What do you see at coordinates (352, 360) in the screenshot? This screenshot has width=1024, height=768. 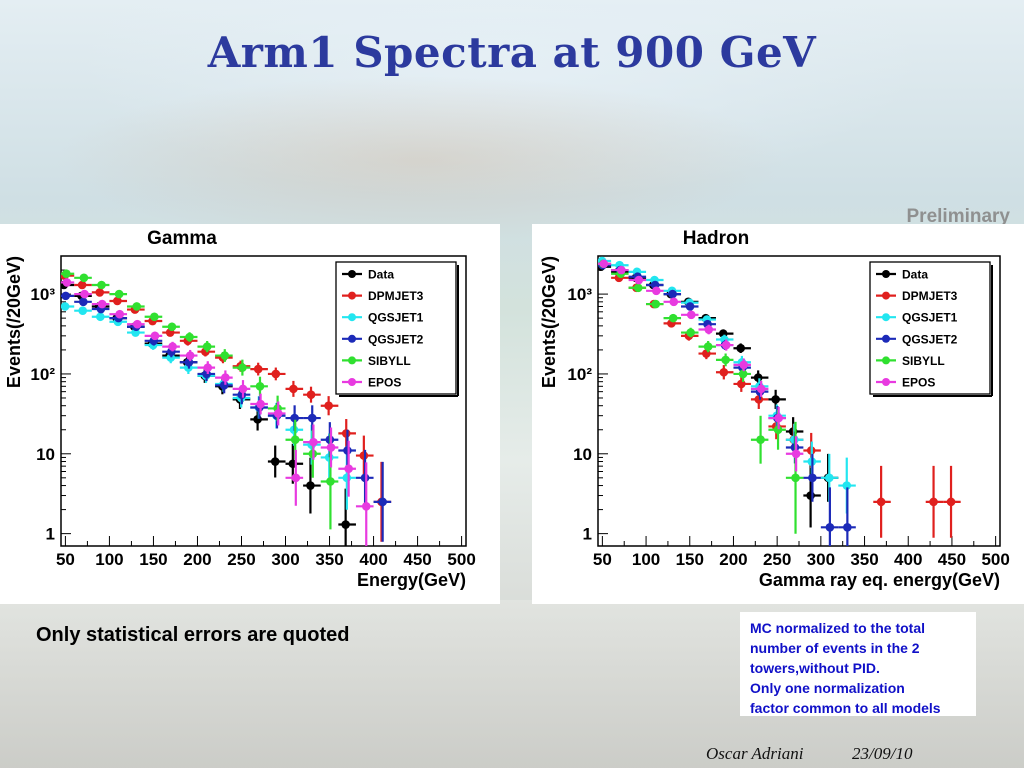 I see `gamma-legend-marker-sibyll` at bounding box center [352, 360].